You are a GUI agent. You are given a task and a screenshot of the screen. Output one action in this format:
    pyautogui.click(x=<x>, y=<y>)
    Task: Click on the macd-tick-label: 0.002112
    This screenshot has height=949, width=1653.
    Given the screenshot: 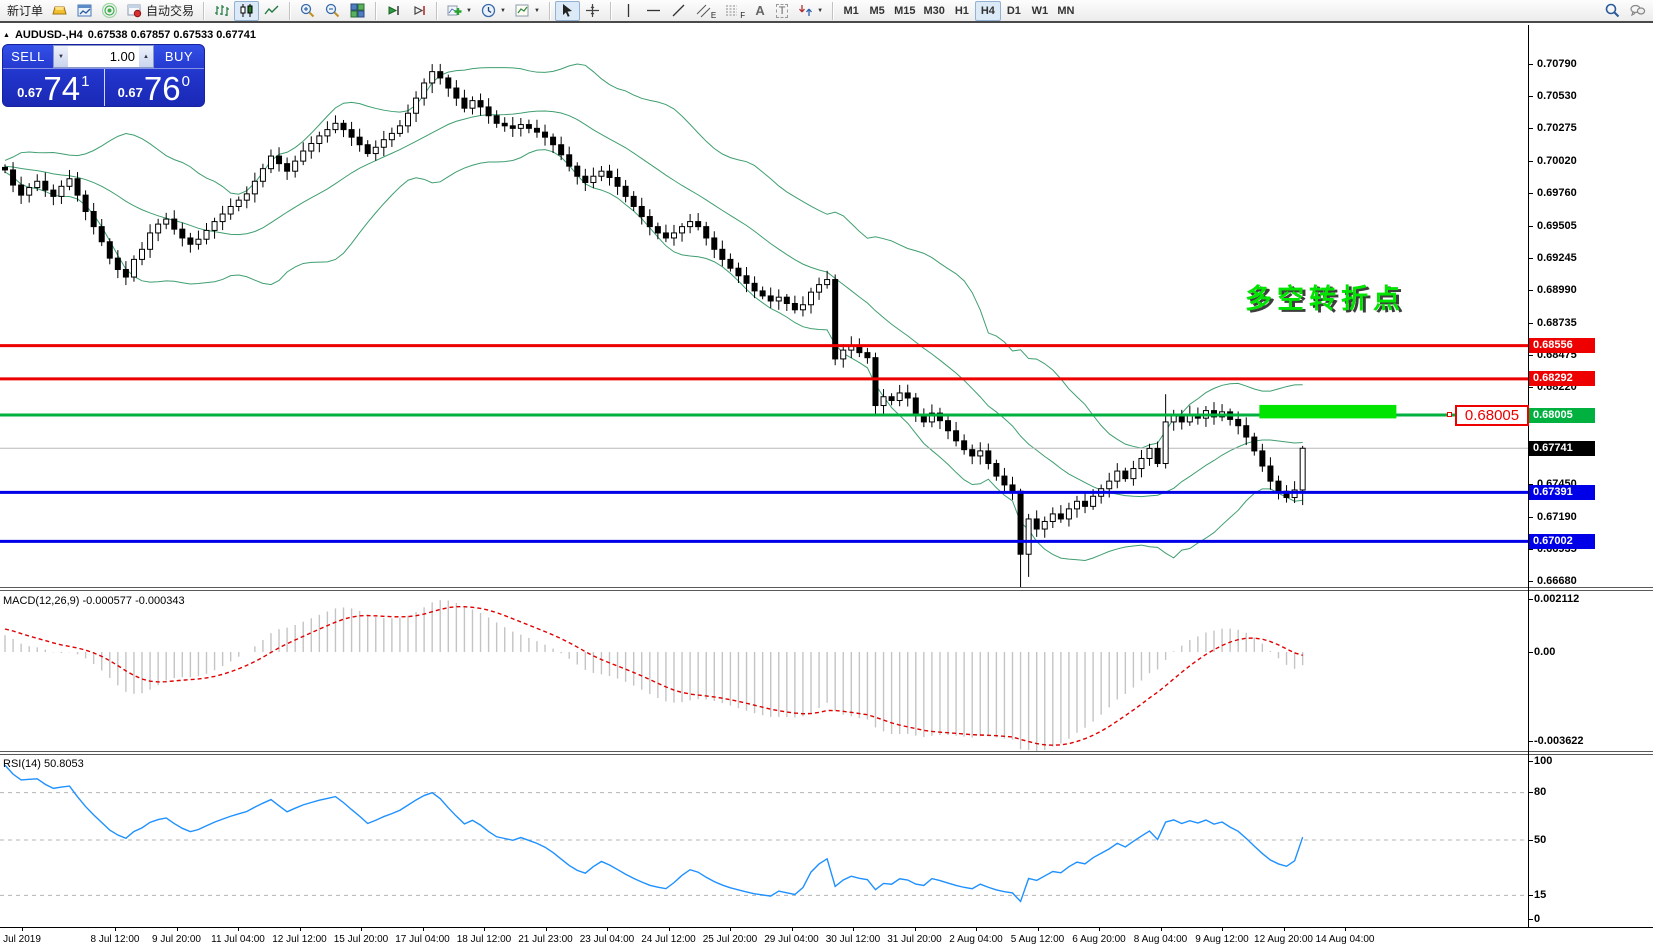 What is the action you would take?
    pyautogui.click(x=1557, y=599)
    